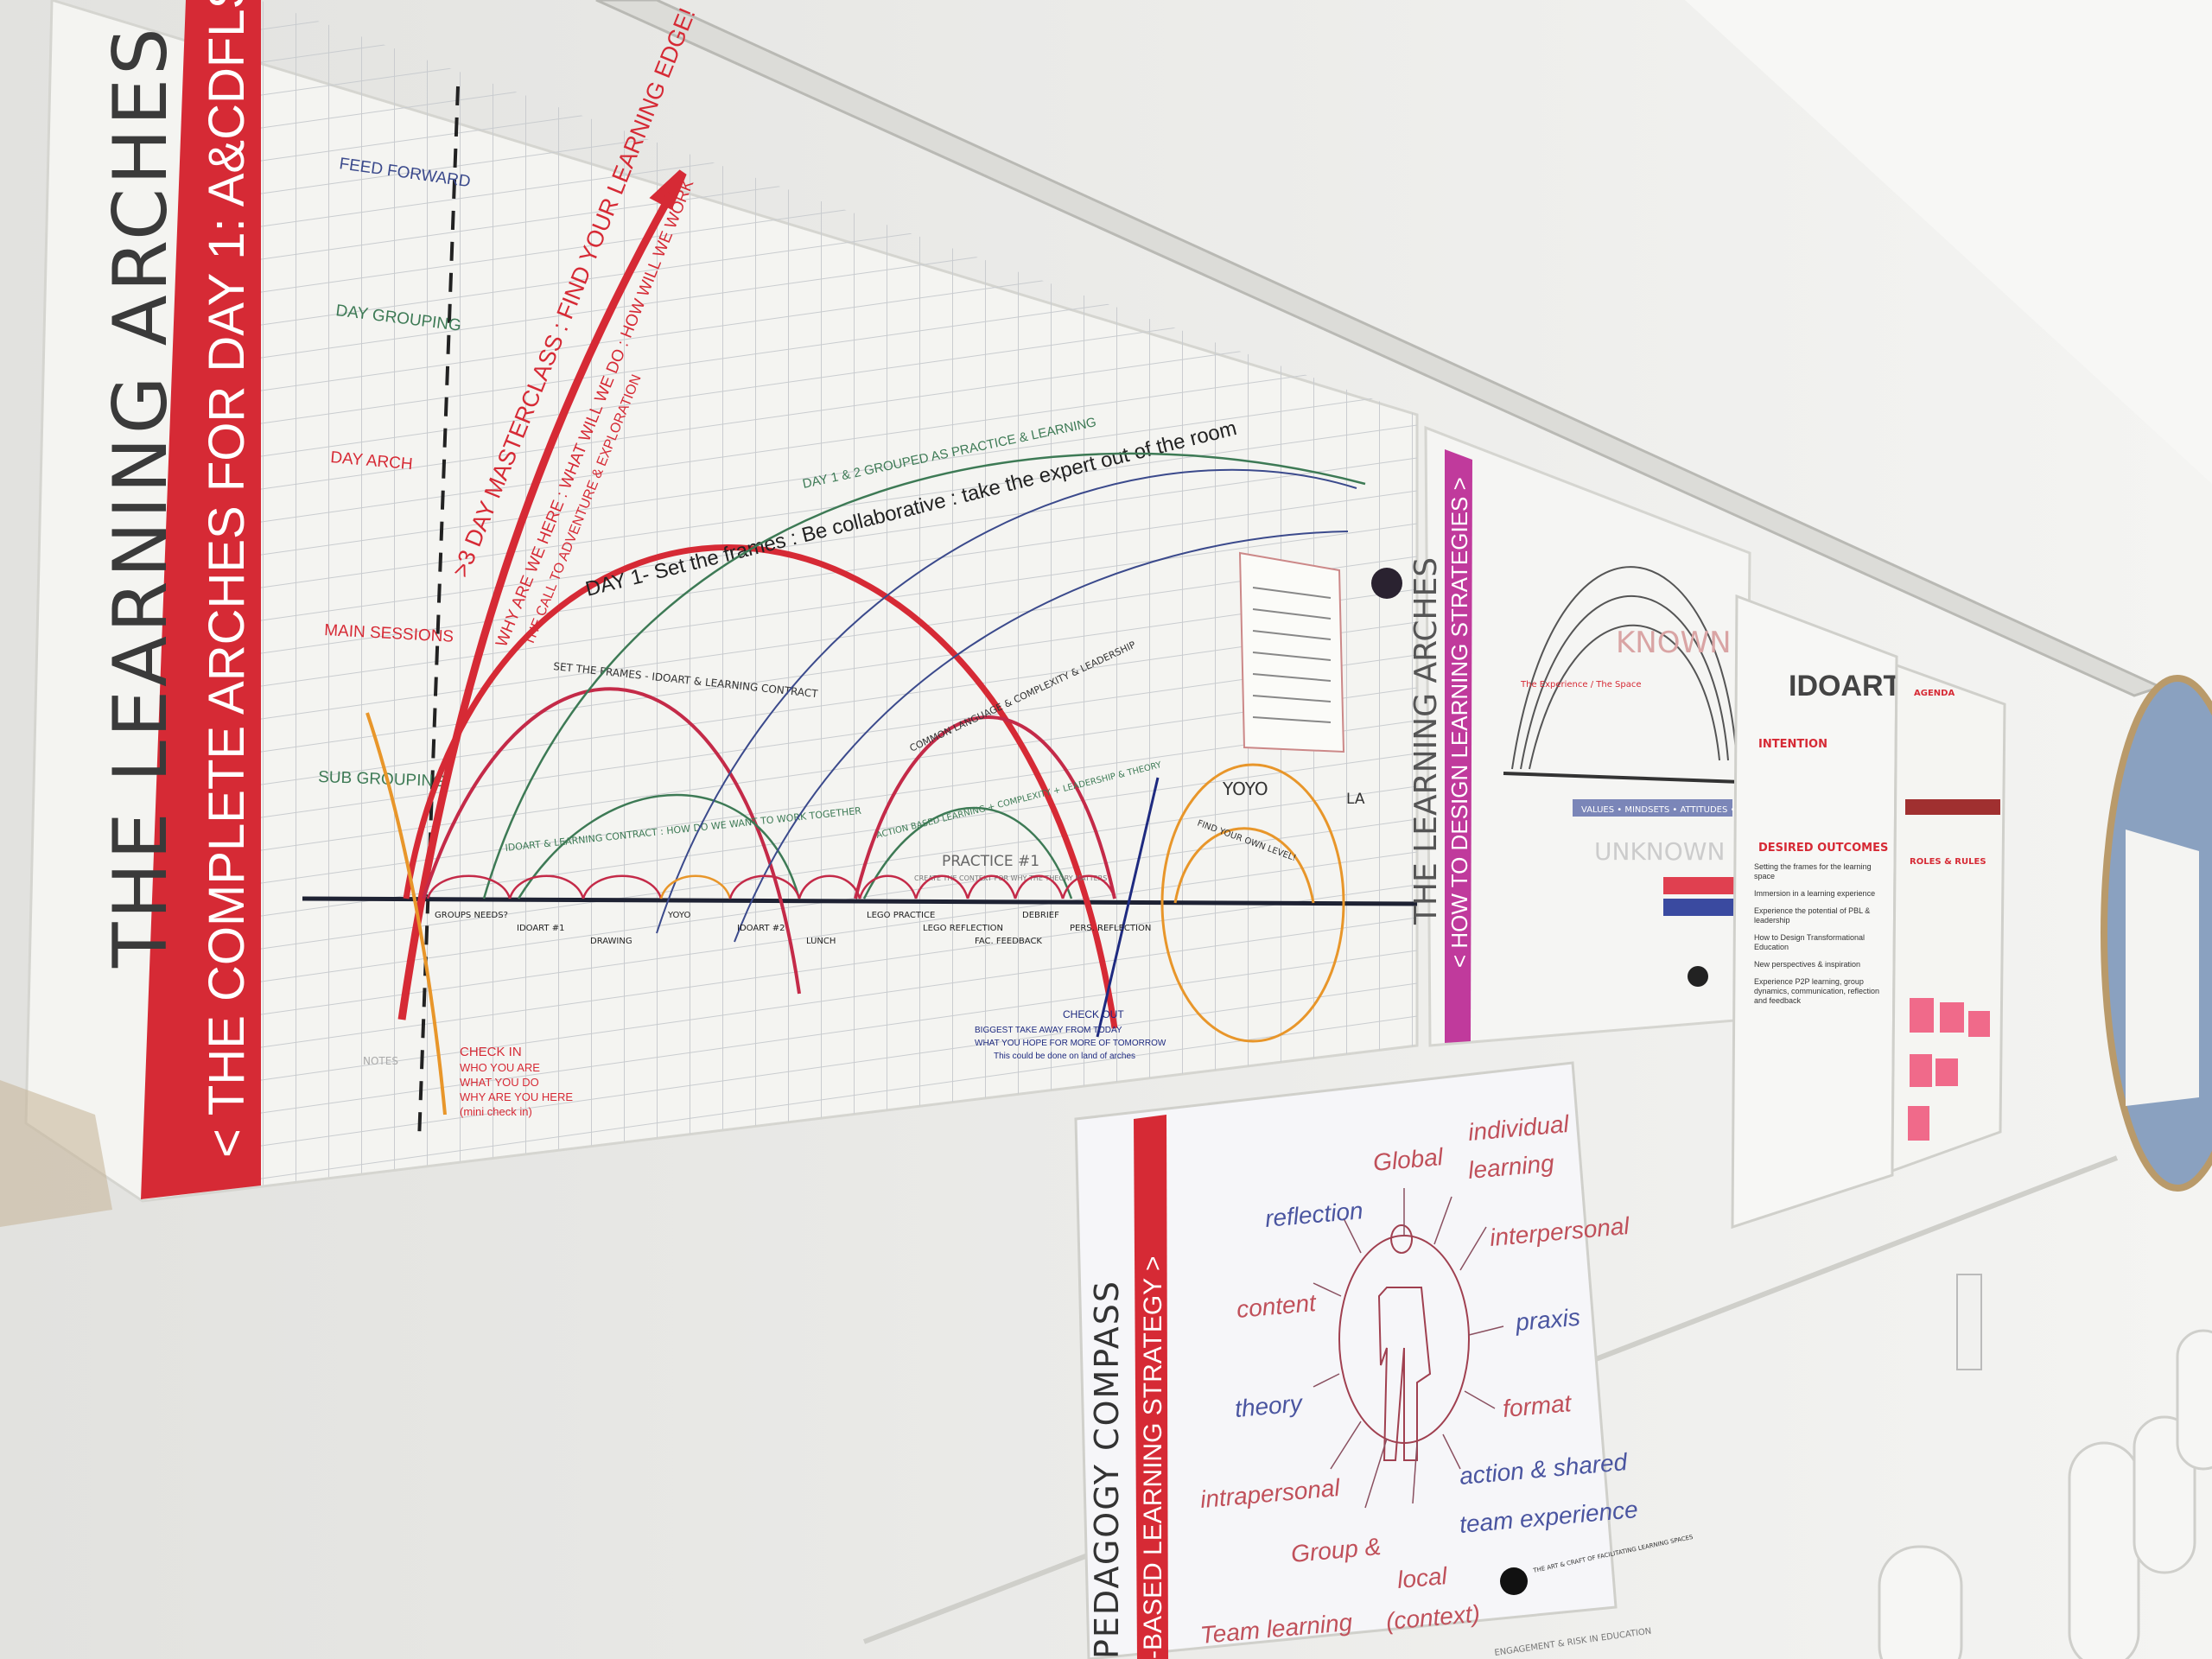 Image resolution: width=2212 pixels, height=1659 pixels. I want to click on outcome-bullet: New perspectives & inspiration, so click(1808, 964).